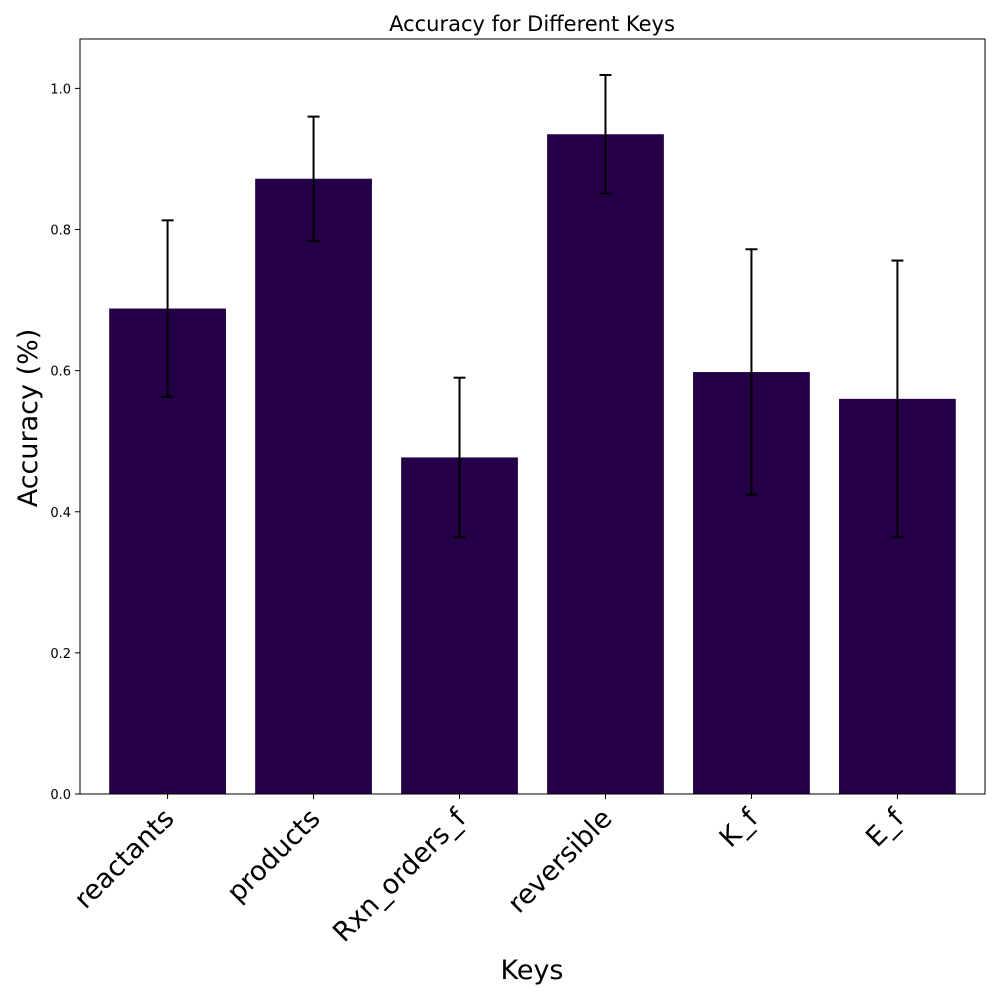 This screenshot has width=1000, height=1004. Describe the element at coordinates (885, 827) in the screenshot. I see `x-tick-label: E_f` at that location.